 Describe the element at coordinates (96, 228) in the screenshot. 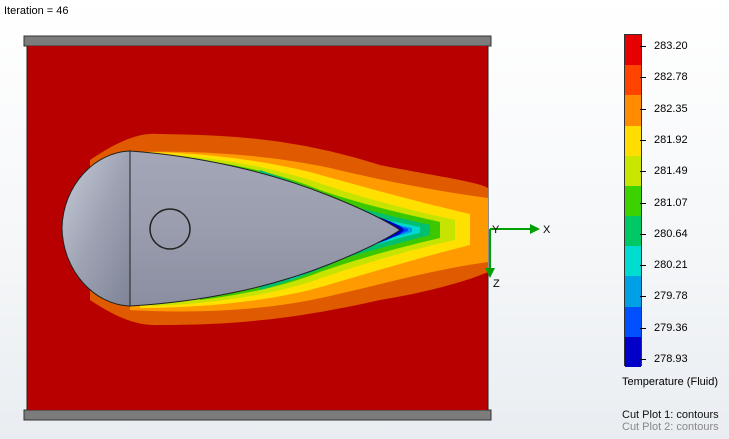

I see `body-nose` at that location.